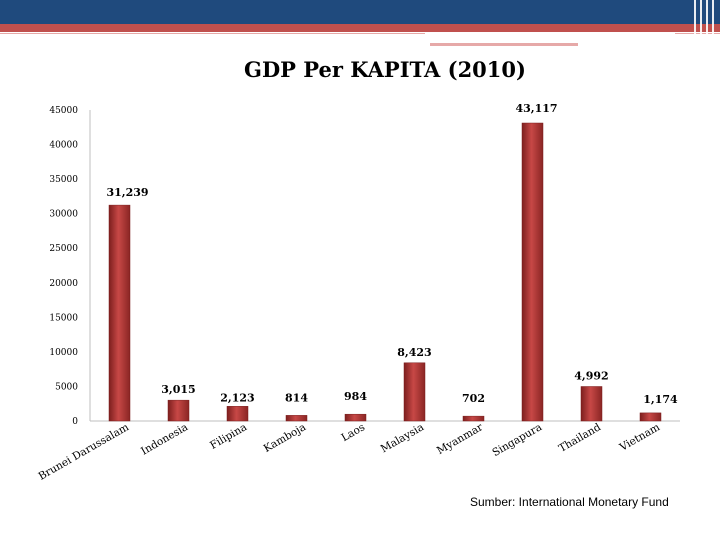 This screenshot has width=720, height=540. Describe the element at coordinates (660, 399) in the screenshot. I see `data-label: 1,174` at that location.